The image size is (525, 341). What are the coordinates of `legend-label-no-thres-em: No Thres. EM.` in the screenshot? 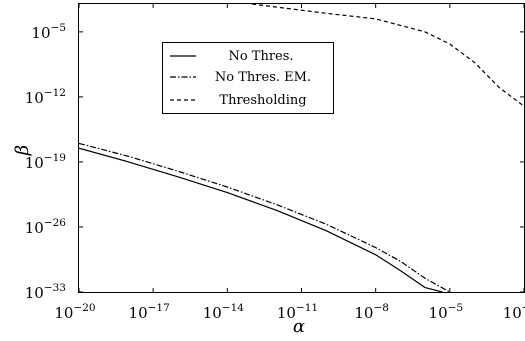 It's located at (263, 77).